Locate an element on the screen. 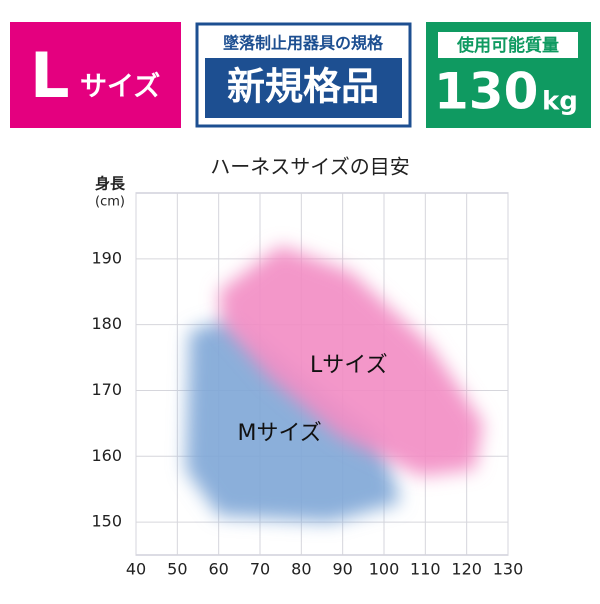  size-badge is located at coordinates (95, 75).